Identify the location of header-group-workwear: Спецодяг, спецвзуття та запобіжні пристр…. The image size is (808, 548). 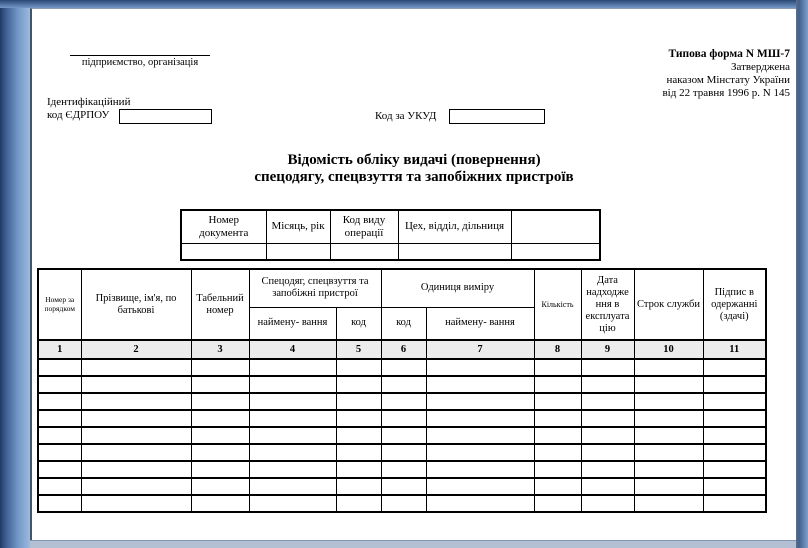
(315, 288).